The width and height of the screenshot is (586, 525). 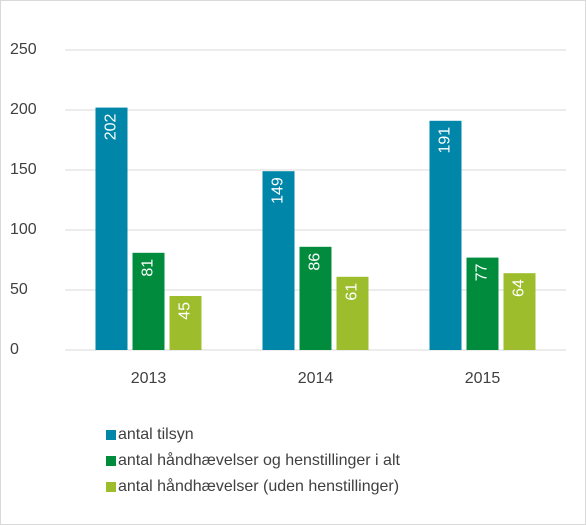 I want to click on value-label: 202, so click(x=111, y=127).